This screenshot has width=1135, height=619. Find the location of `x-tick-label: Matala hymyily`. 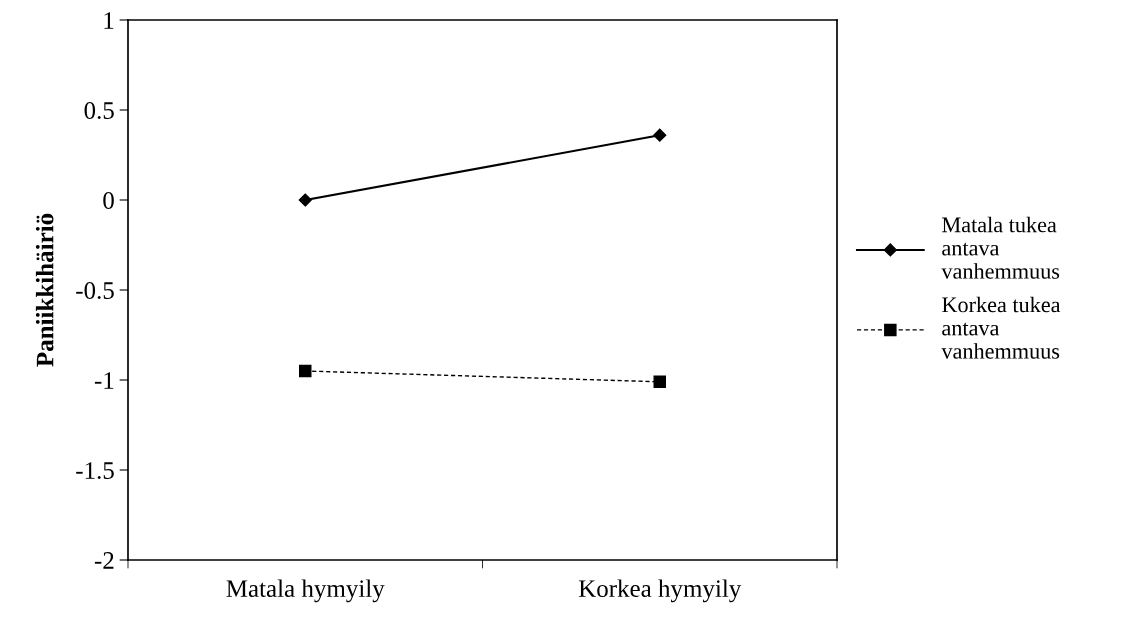

x-tick-label: Matala hymyily is located at coordinates (305, 591).